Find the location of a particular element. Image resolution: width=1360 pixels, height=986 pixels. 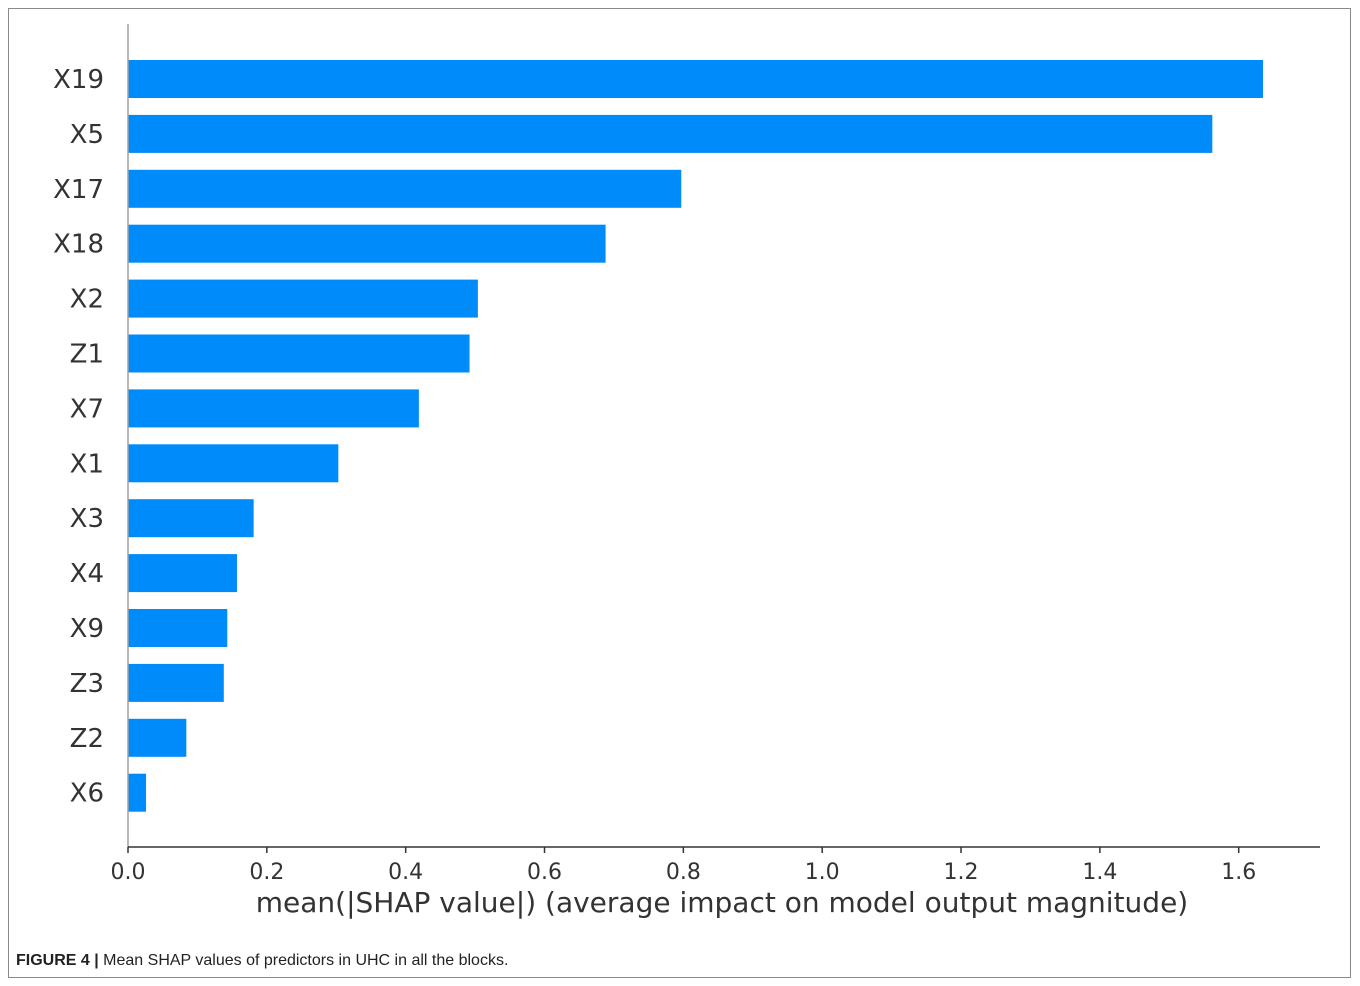

x-tick-label: 0.0 is located at coordinates (128, 872).